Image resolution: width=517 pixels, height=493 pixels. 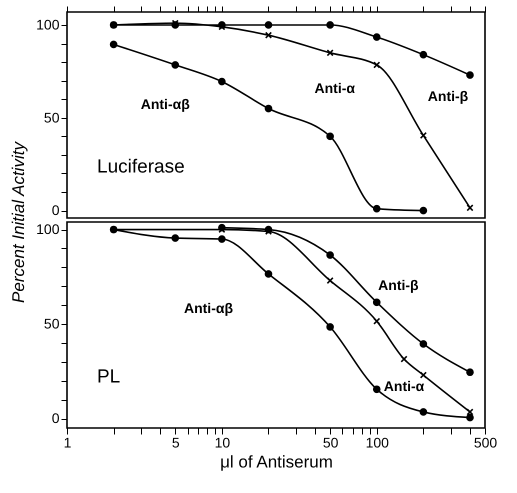 What do you see at coordinates (486, 442) in the screenshot?
I see `x-tick-label: 500` at bounding box center [486, 442].